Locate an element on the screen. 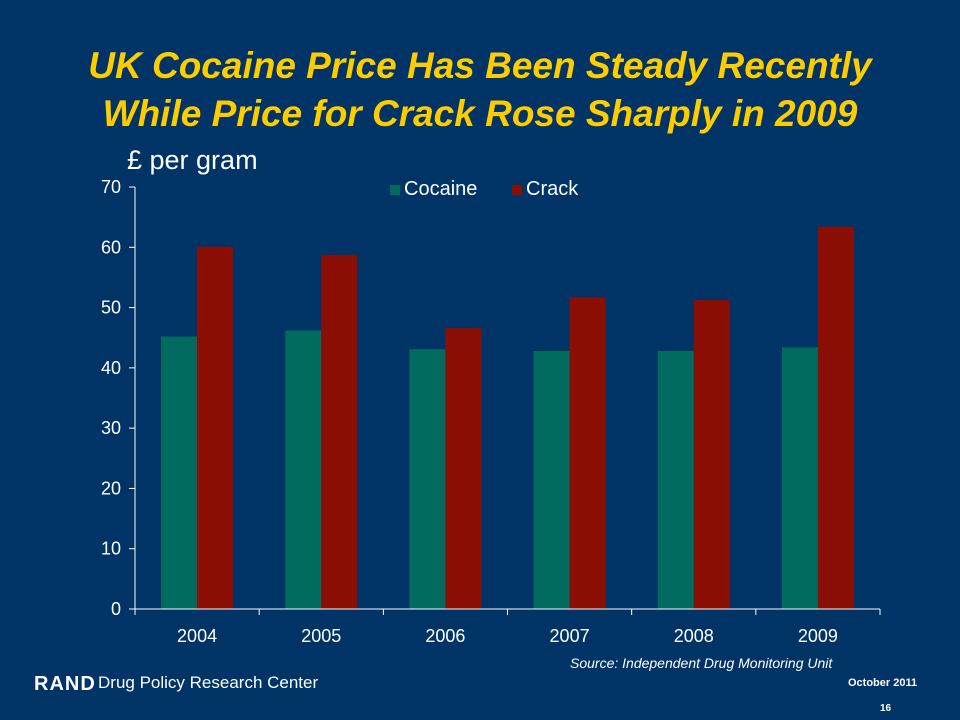 Image resolution: width=960 pixels, height=720 pixels. bar-crack-2005 is located at coordinates (339, 432).